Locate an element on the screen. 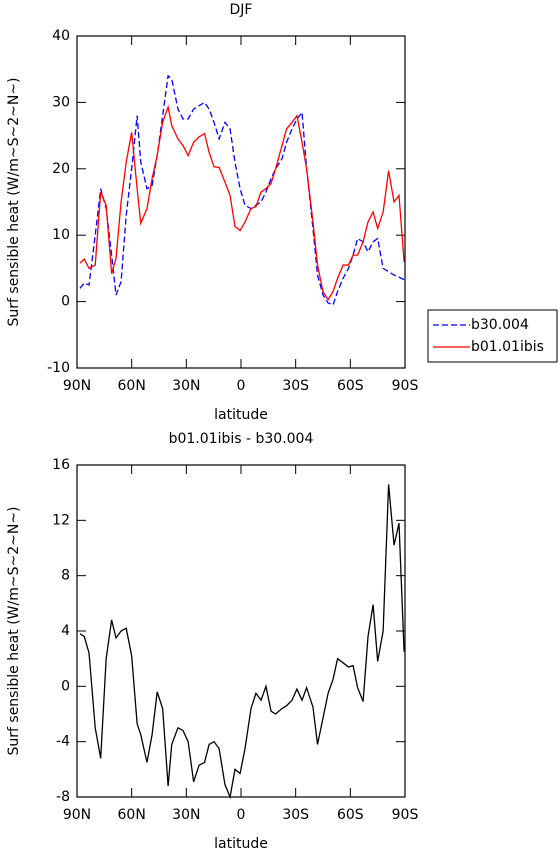 Image resolution: width=560 pixels, height=851 pixels. y-tick-label: 40 is located at coordinates (61, 36).